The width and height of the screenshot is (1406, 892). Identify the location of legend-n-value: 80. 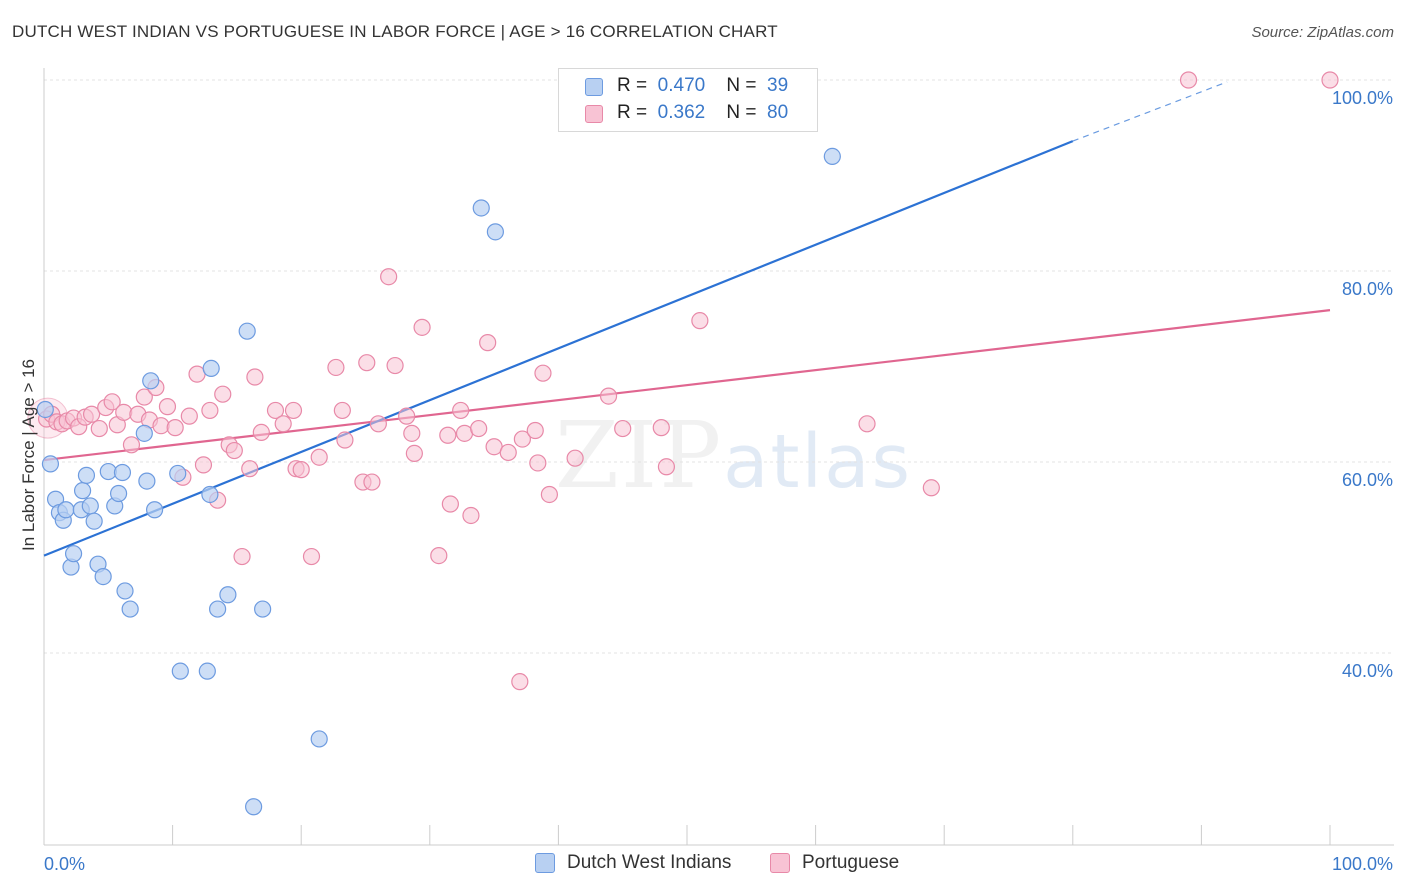
(778, 112).